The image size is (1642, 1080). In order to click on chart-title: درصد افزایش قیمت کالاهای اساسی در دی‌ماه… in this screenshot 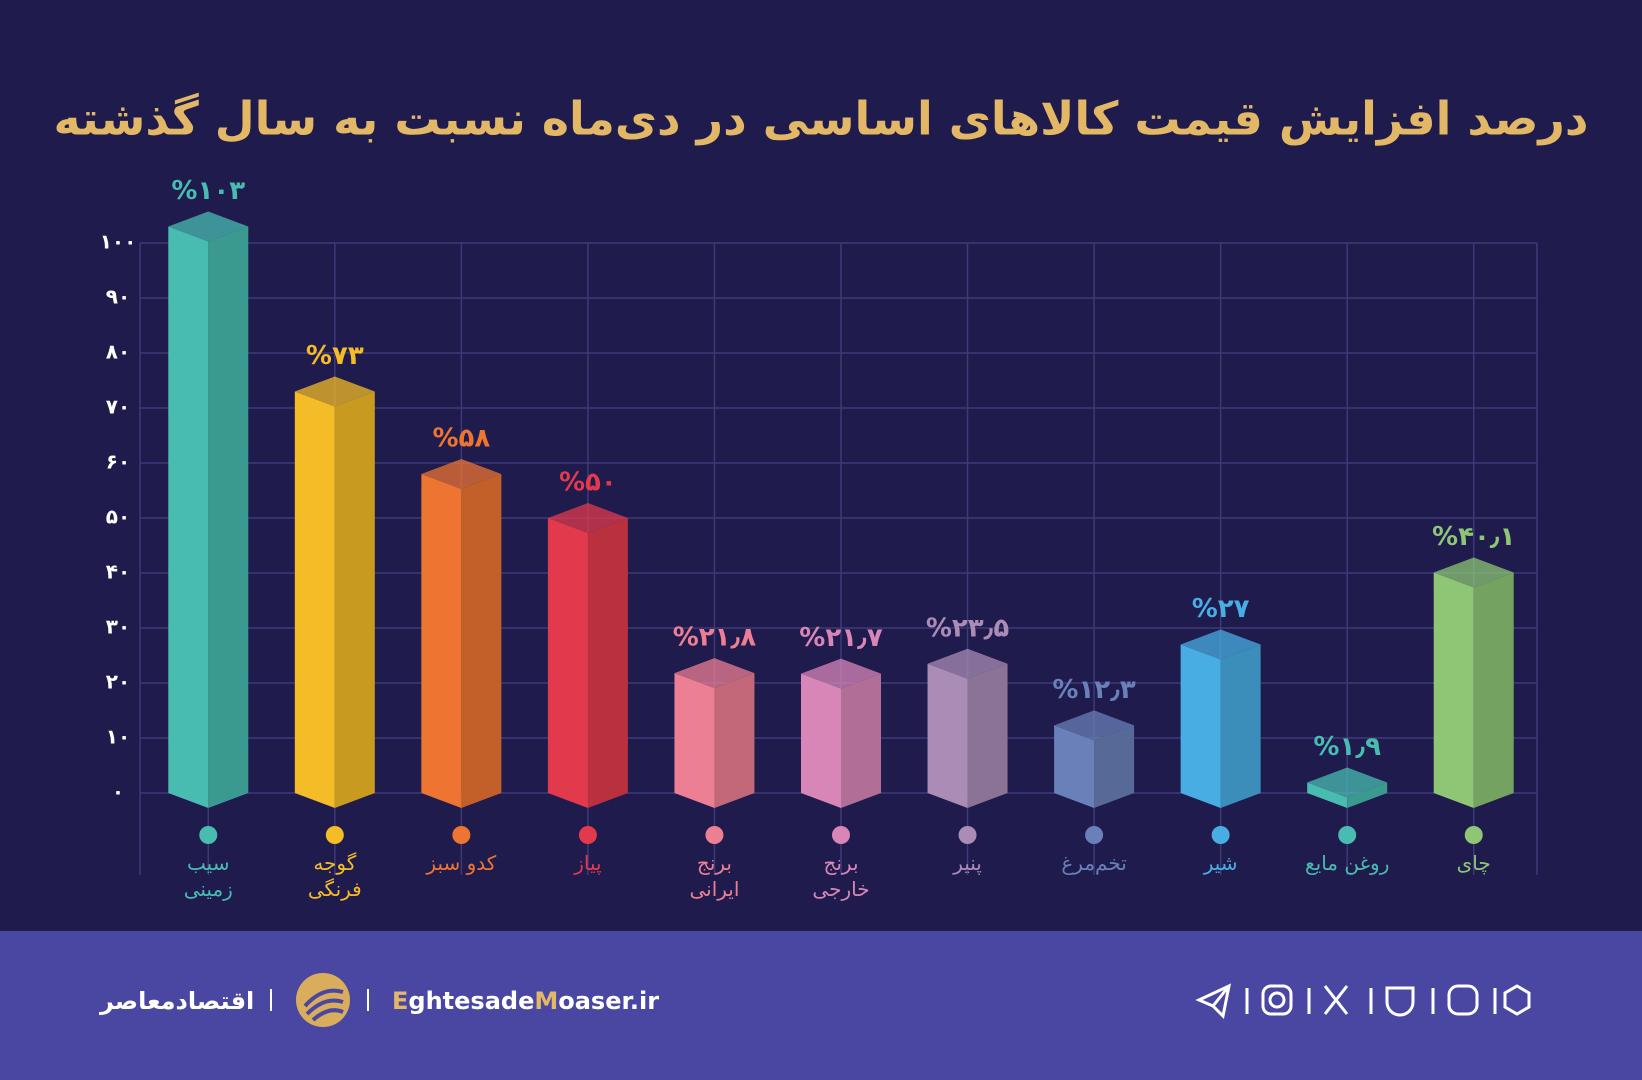, I will do `click(820, 119)`.